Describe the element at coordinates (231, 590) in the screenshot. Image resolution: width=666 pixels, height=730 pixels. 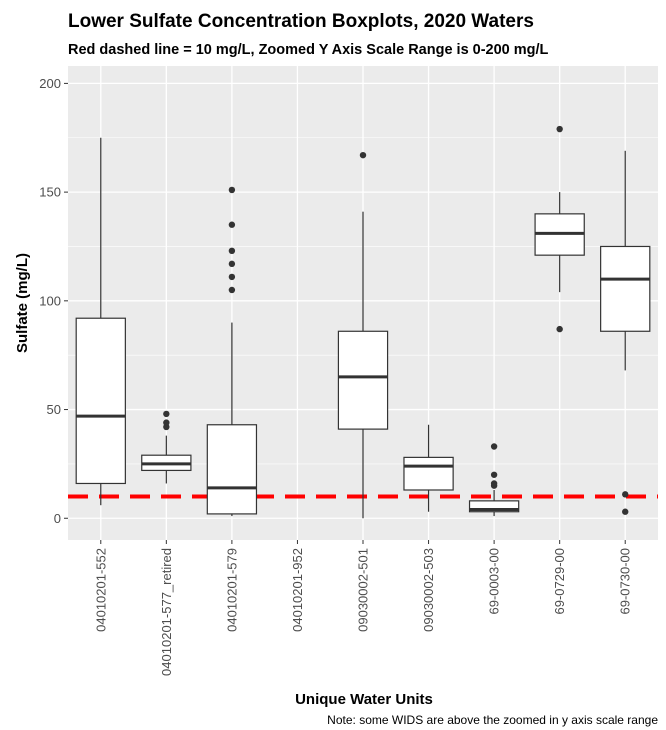
I see `x-tick-label: 04010201-579` at that location.